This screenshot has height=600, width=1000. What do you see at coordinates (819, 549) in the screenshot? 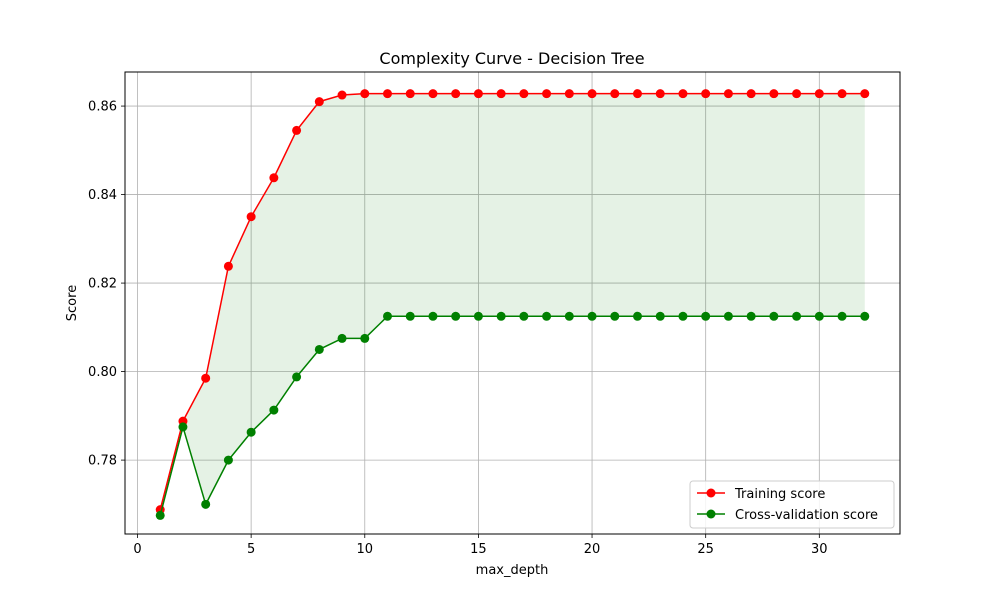
I see `x-tick-label: 30` at bounding box center [819, 549].